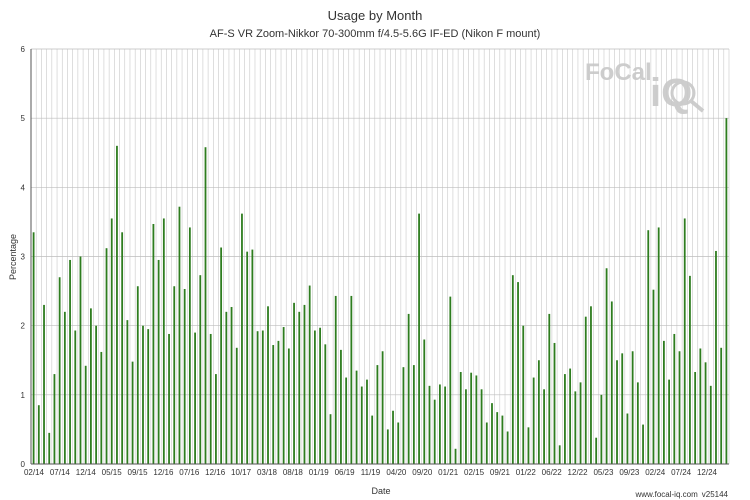  Describe the element at coordinates (60, 472) in the screenshot. I see `x-tick-label: 07/14` at that location.